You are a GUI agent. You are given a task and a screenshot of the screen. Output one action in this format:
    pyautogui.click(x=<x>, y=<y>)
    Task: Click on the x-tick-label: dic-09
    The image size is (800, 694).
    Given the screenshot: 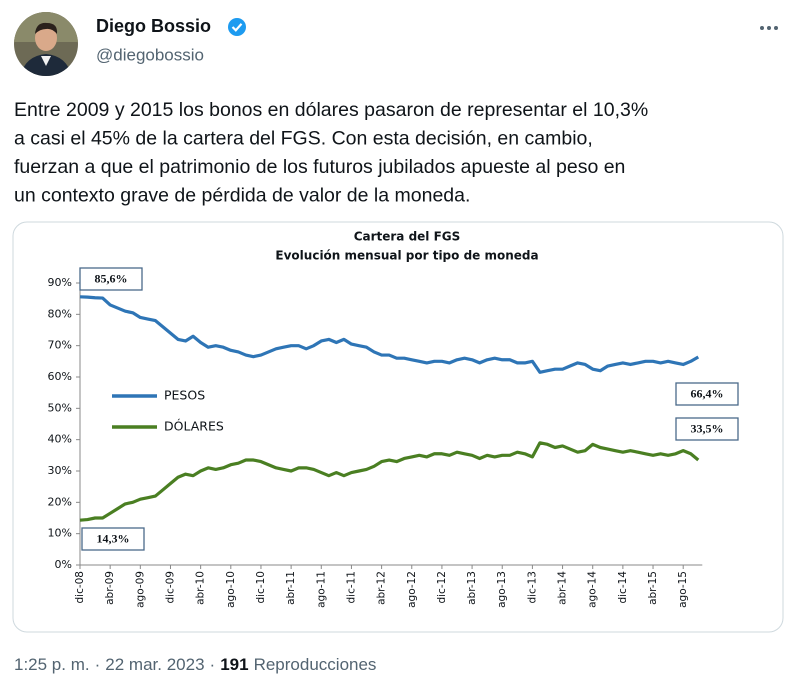 What is the action you would take?
    pyautogui.click(x=170, y=587)
    